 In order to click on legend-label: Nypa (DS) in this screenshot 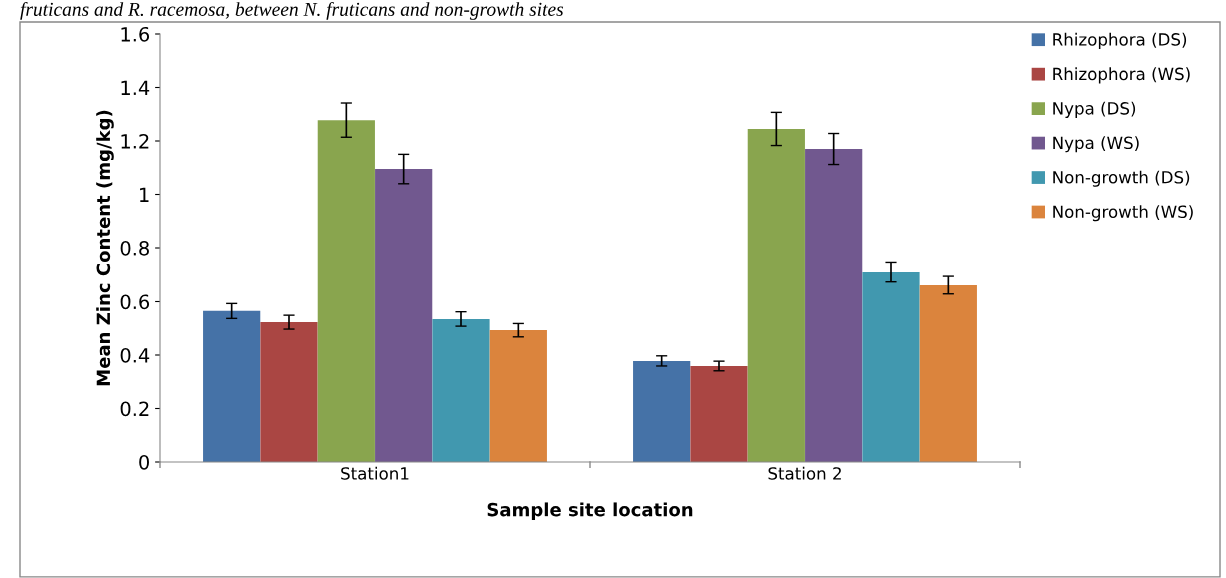, I will do `click(1094, 109)`.